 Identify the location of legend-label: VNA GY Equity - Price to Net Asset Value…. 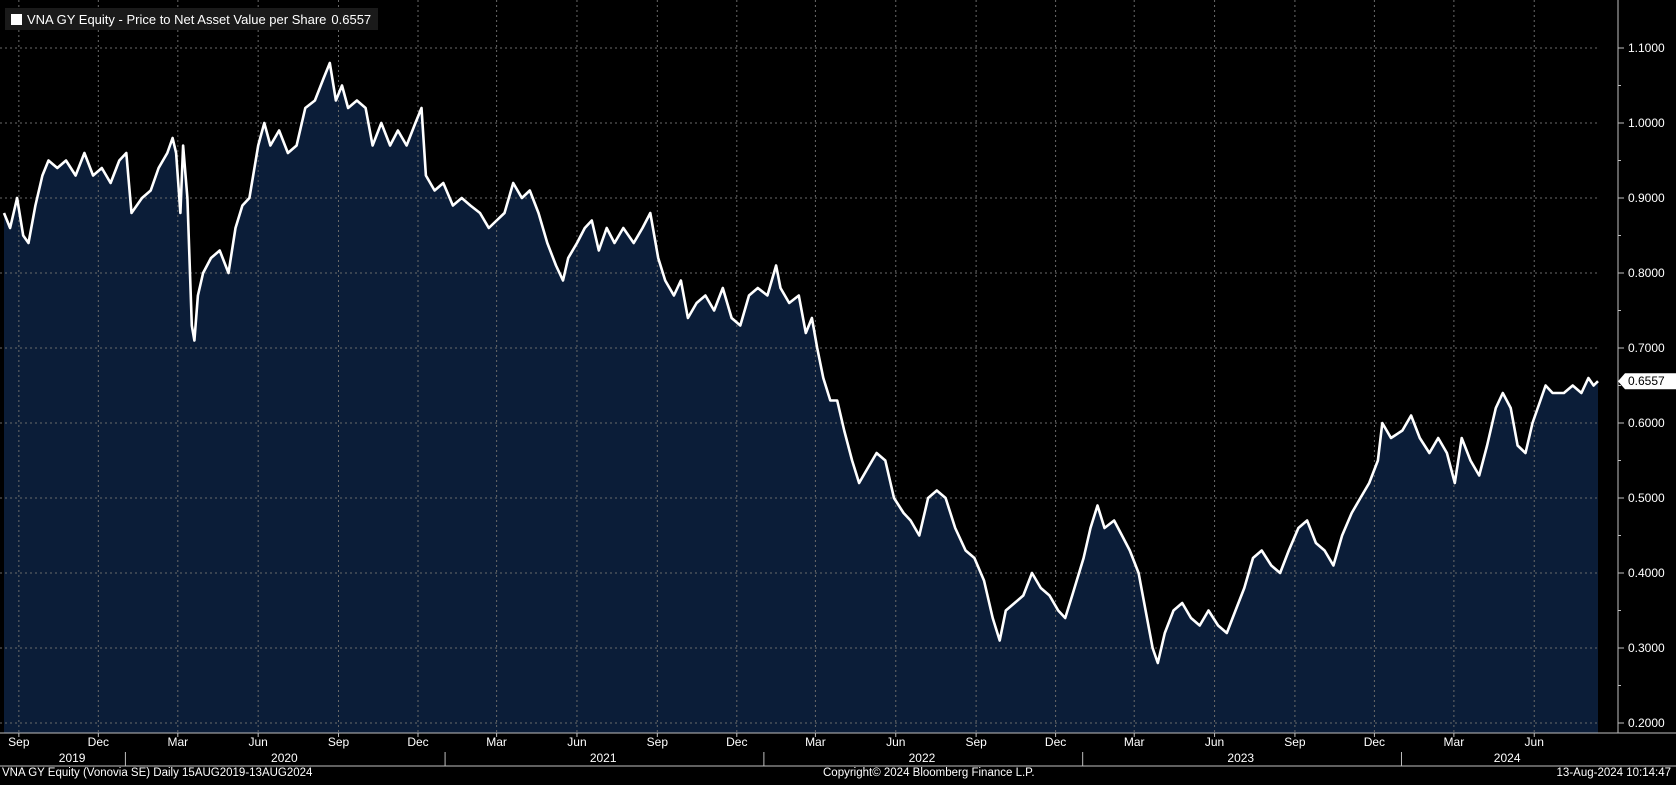
(177, 19).